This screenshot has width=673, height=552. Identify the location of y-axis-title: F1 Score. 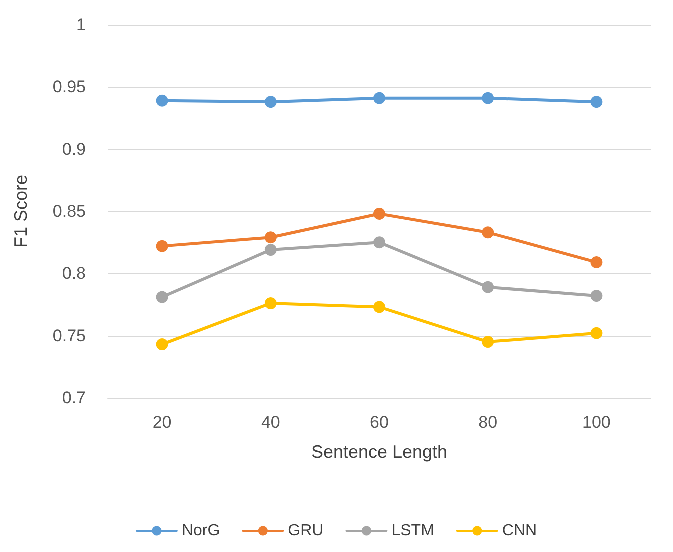
(21, 211).